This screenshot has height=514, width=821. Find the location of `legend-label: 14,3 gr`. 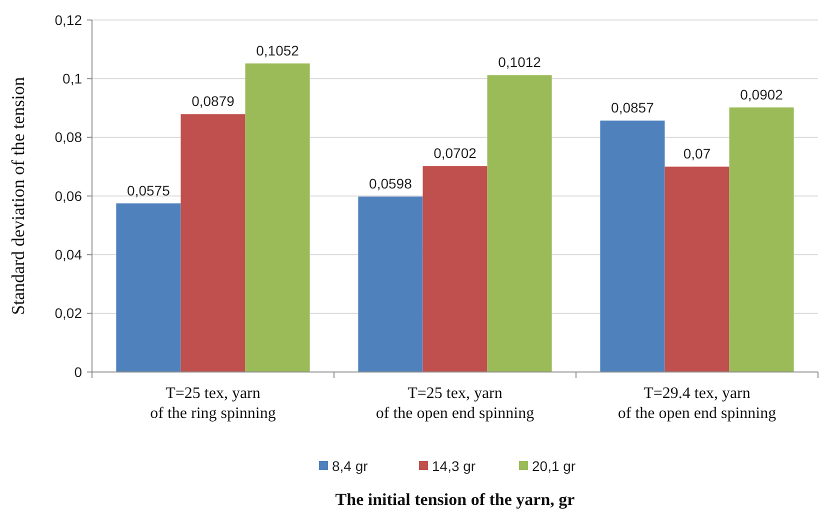

legend-label: 14,3 gr is located at coordinates (454, 466).